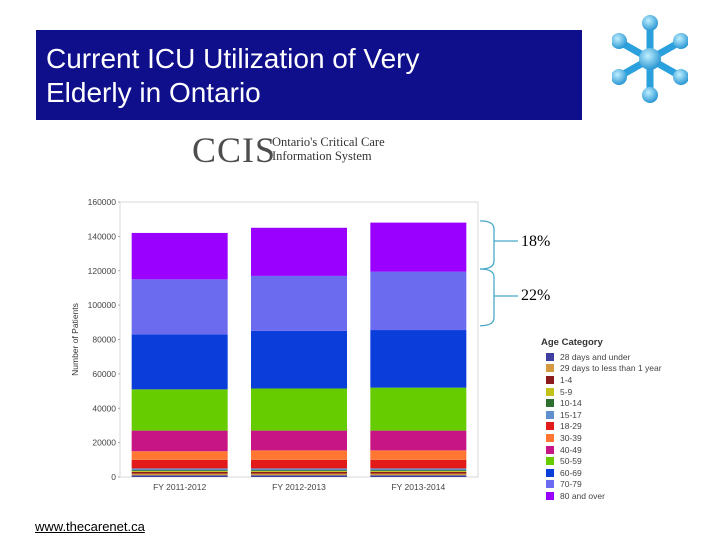 The image size is (720, 540). What do you see at coordinates (75, 339) in the screenshot?
I see `y-axis-label: Number of Patients` at bounding box center [75, 339].